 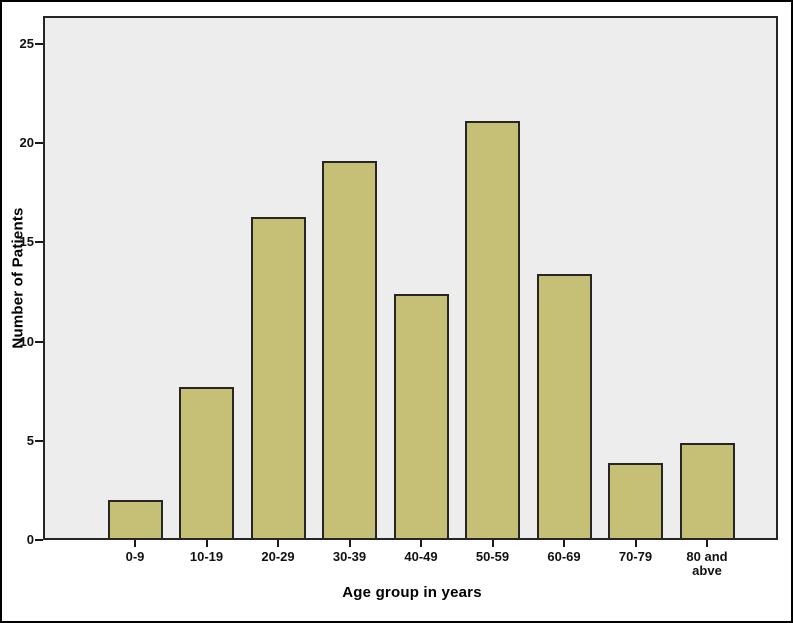 I want to click on bar-80 and abve, so click(x=707, y=490).